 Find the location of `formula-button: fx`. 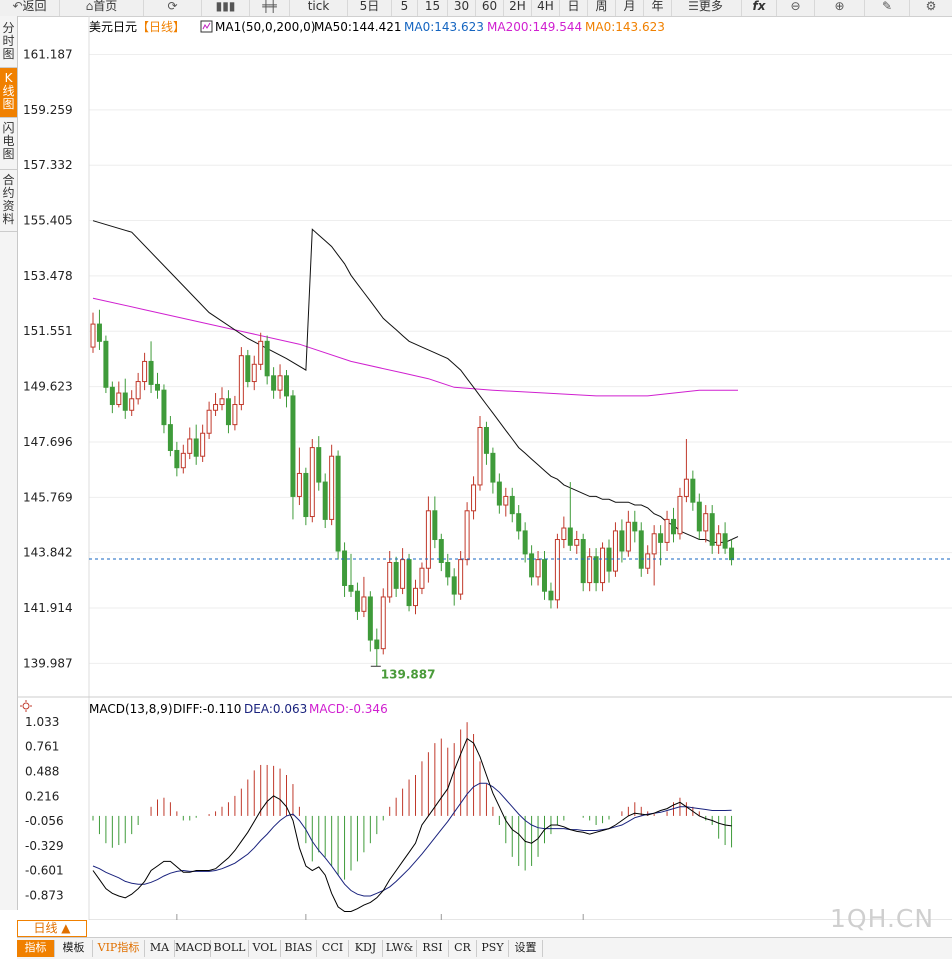

formula-button: fx is located at coordinates (759, 8).